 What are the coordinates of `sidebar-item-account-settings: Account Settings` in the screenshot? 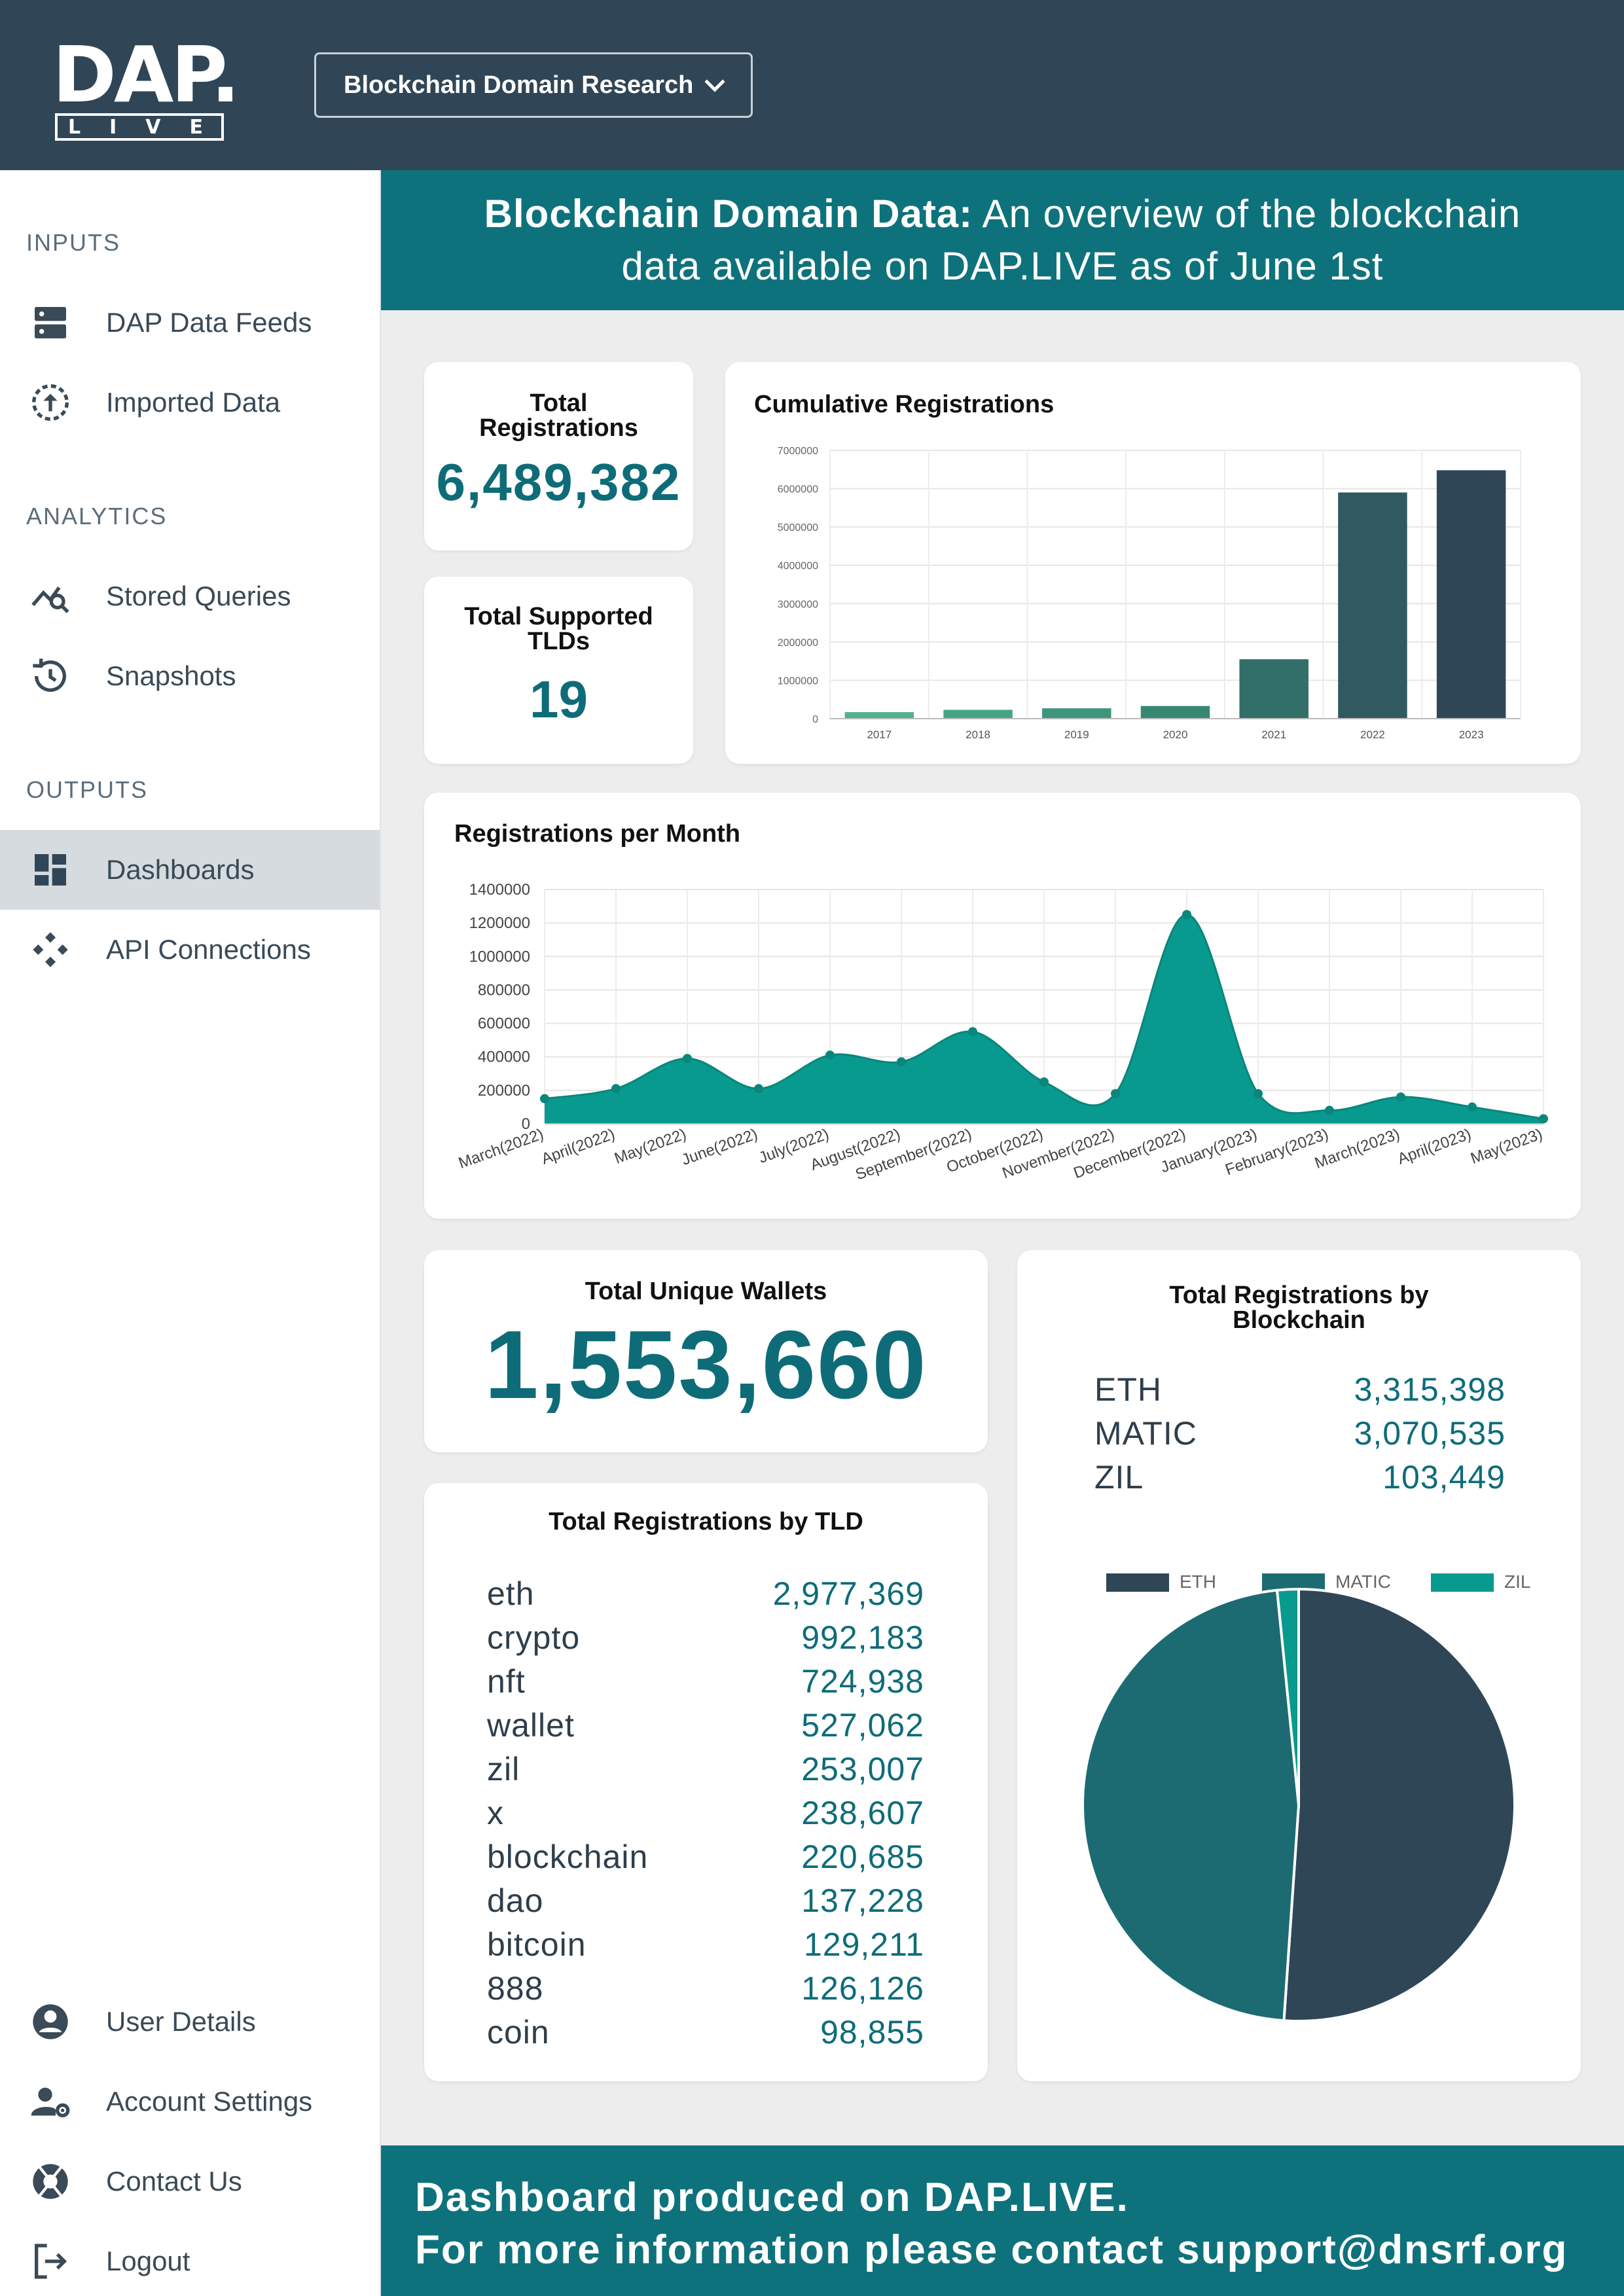 It's located at (190, 2102).